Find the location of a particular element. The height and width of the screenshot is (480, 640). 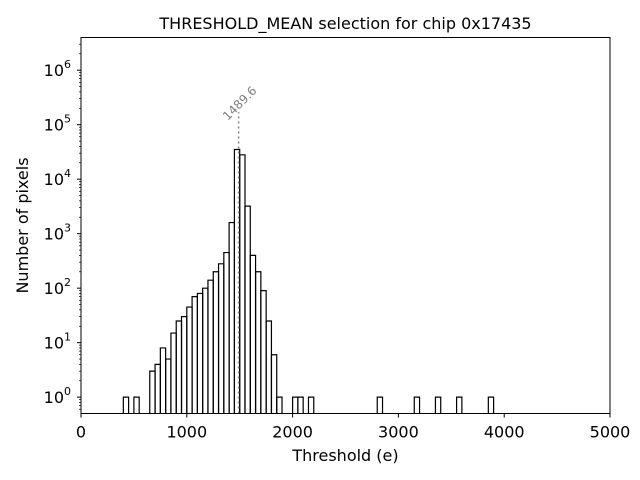

y-tick-label: 10⁴ is located at coordinates (57, 178).